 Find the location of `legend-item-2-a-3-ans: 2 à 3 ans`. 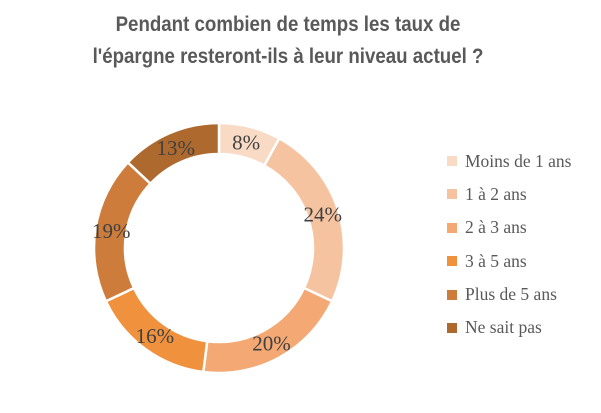

legend-item-2-a-3-ans: 2 à 3 ans is located at coordinates (509, 227).